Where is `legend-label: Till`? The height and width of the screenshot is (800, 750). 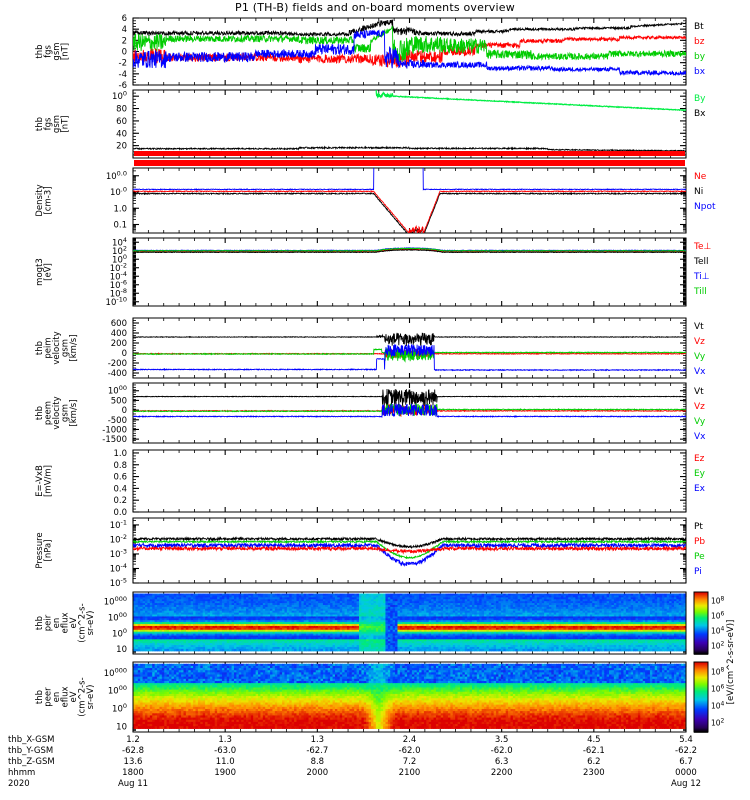
legend-label: Till is located at coordinates (700, 292).